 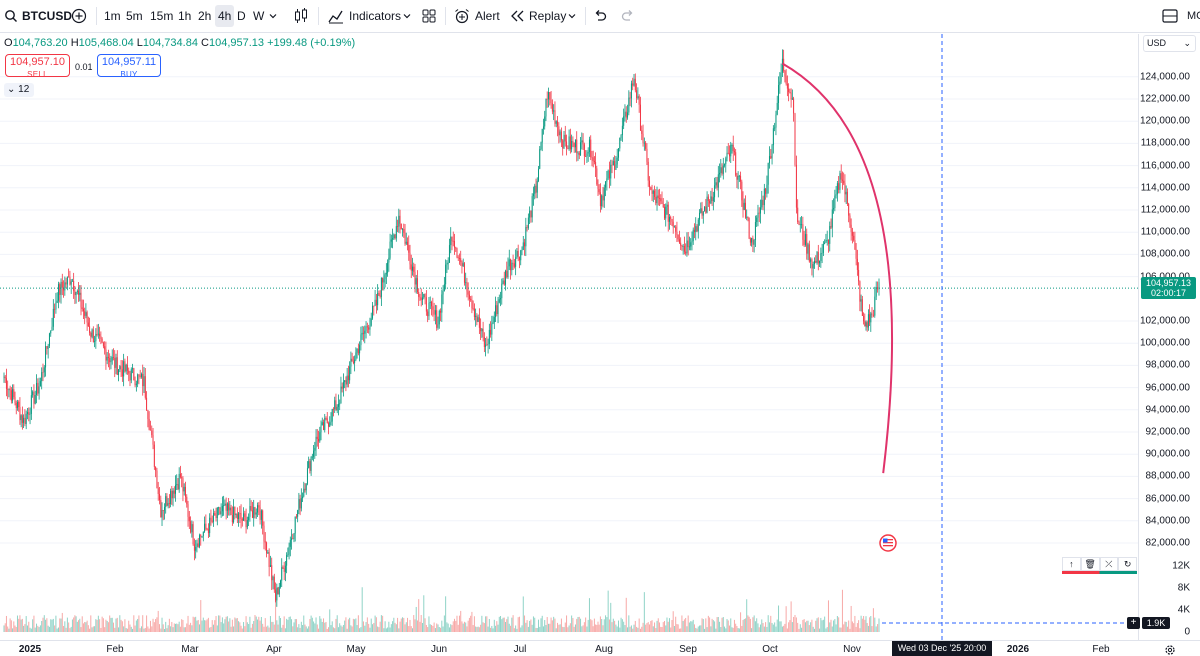 I want to click on alert-label: Alert, so click(x=487, y=16).